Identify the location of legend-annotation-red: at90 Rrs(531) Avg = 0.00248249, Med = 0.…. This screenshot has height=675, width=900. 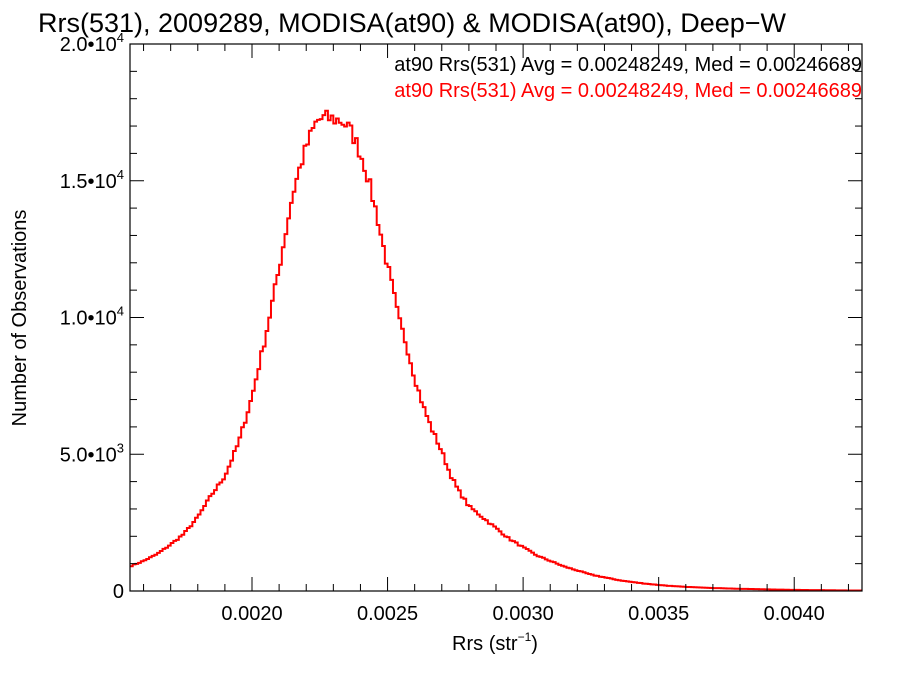
(628, 91).